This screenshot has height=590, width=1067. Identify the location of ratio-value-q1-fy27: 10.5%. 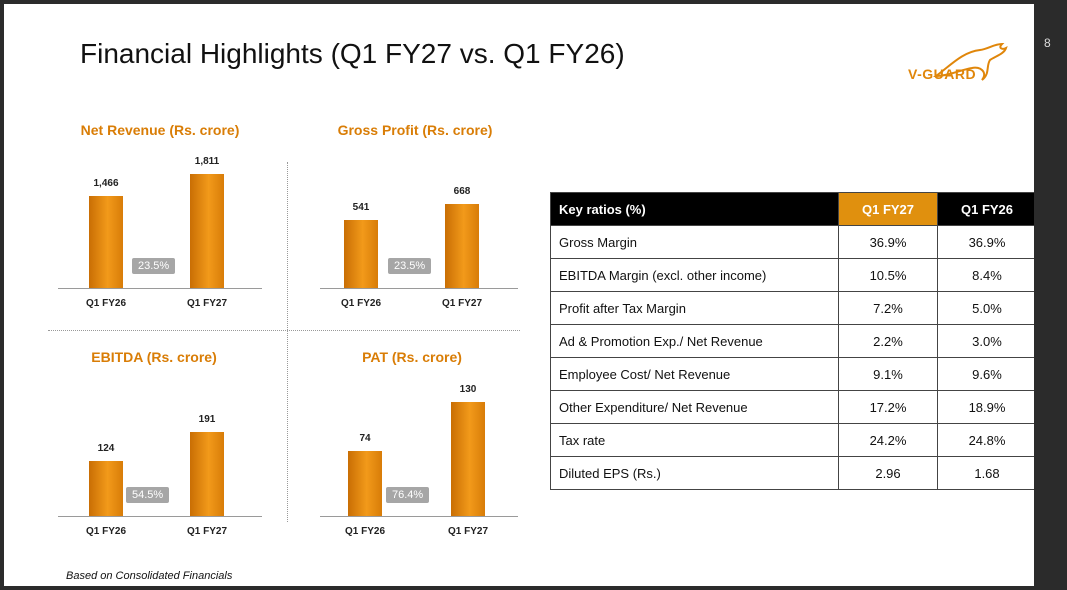
(888, 275).